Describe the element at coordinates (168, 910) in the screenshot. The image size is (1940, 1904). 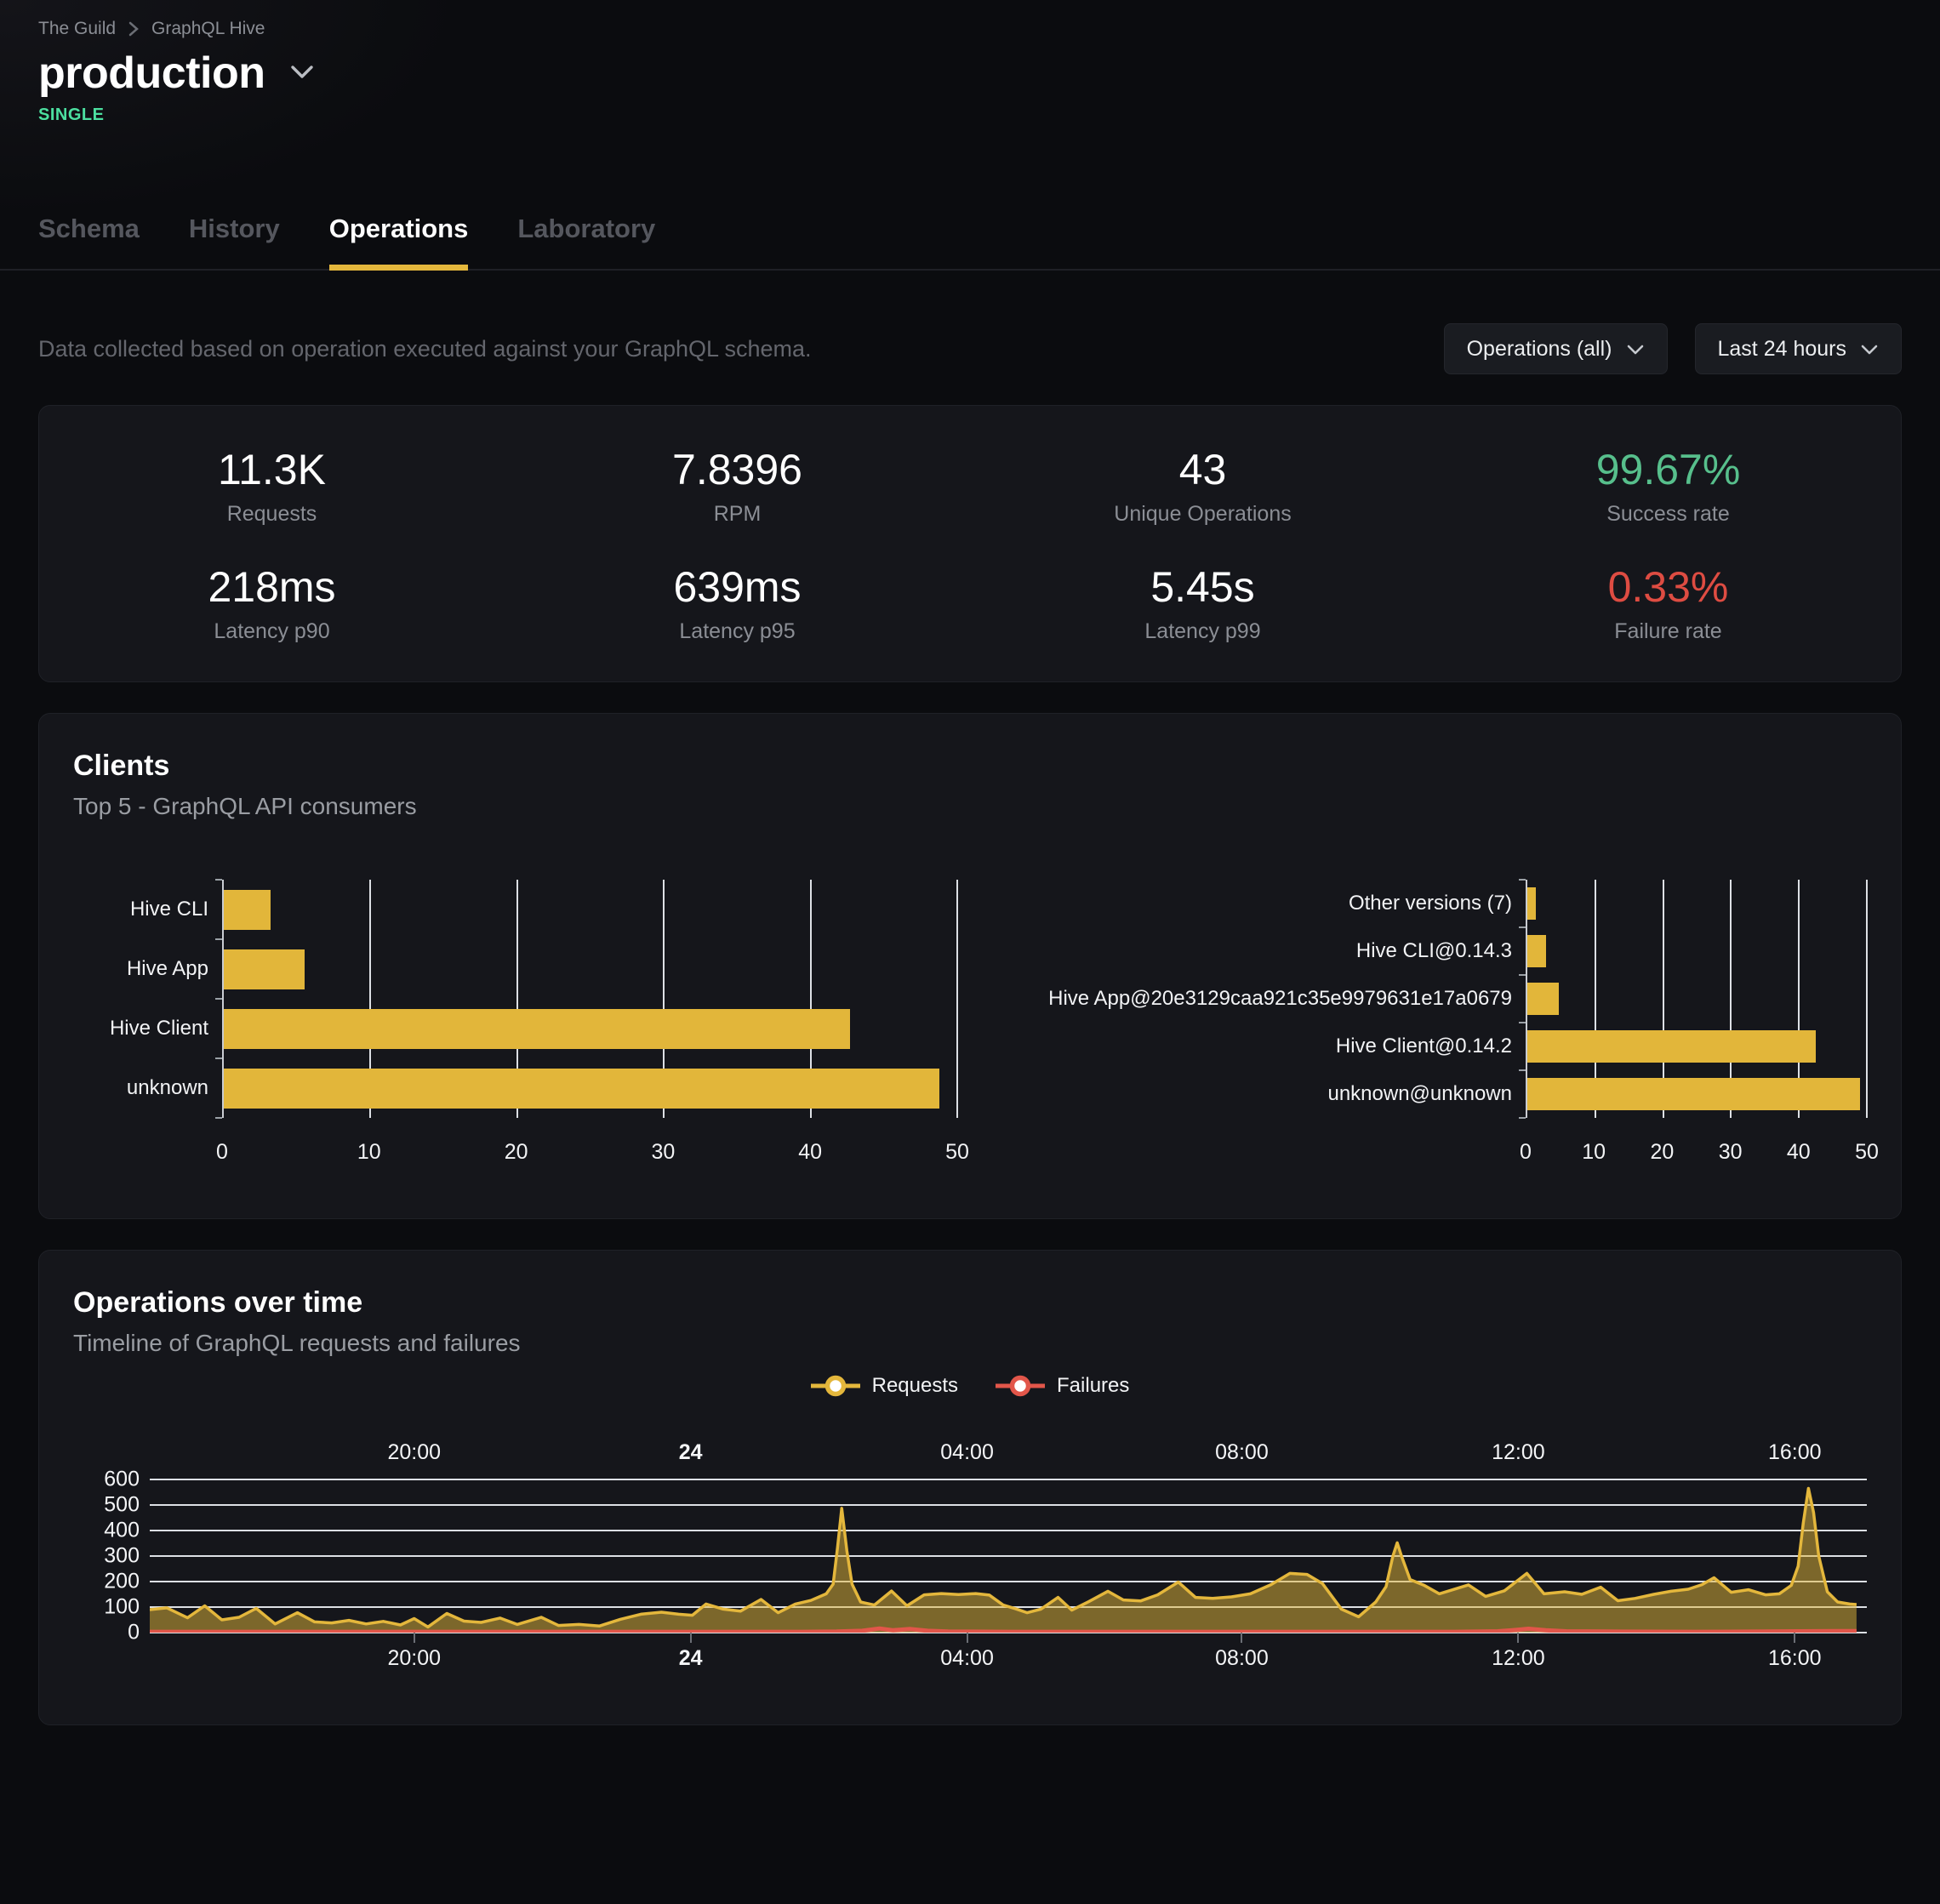
I see `bar-category-label: Hive CLI` at that location.